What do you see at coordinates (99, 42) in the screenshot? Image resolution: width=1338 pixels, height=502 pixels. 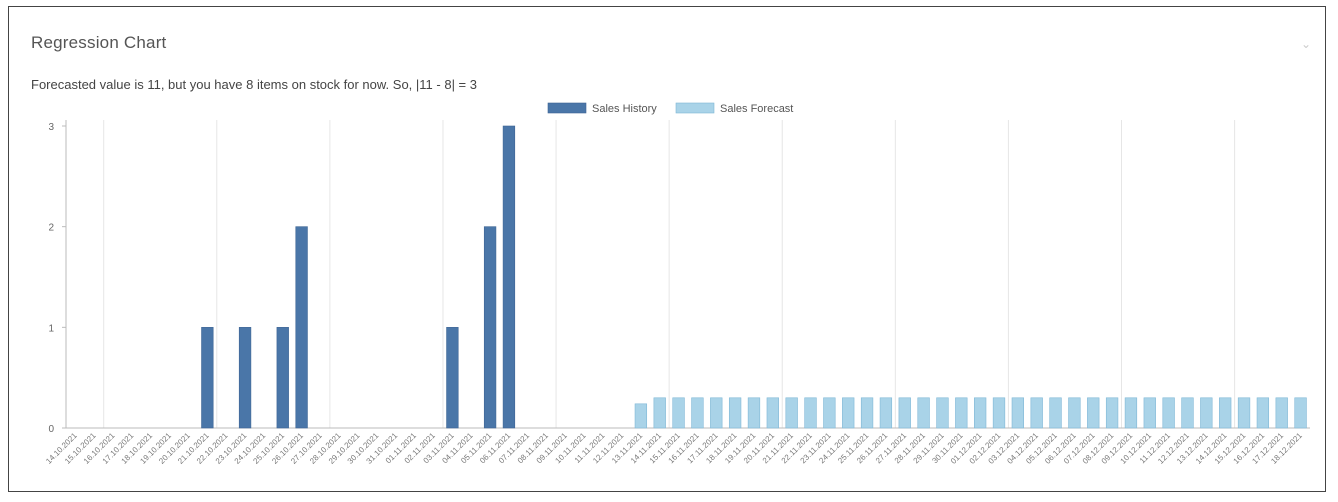 I see `panel-title: Regression Chart` at bounding box center [99, 42].